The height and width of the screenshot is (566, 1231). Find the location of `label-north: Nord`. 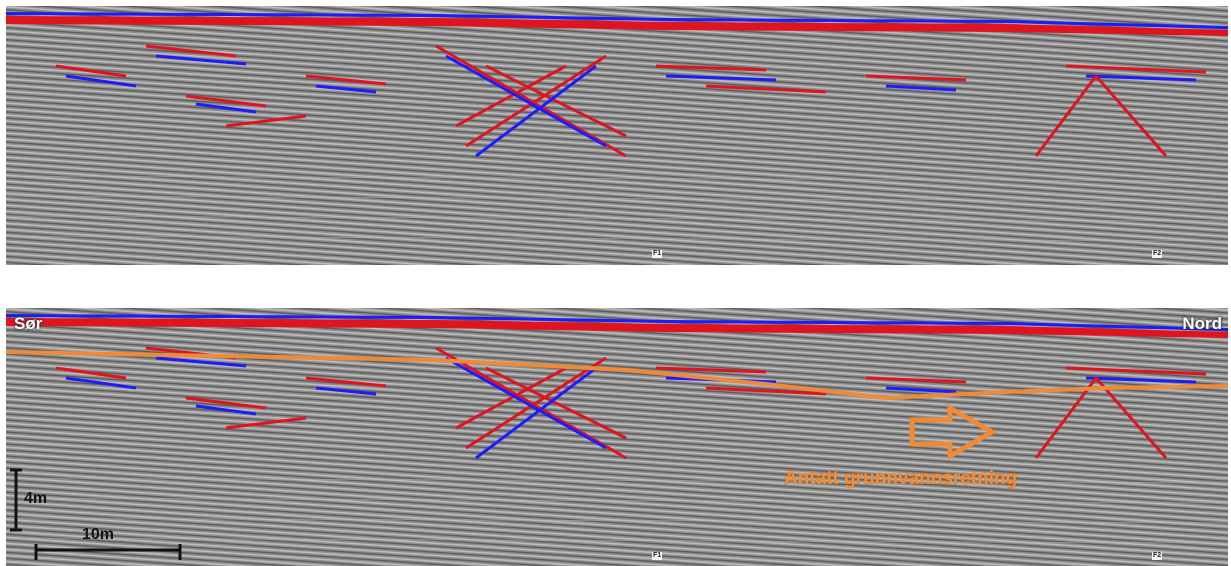

label-north: Nord is located at coordinates (1202, 323).